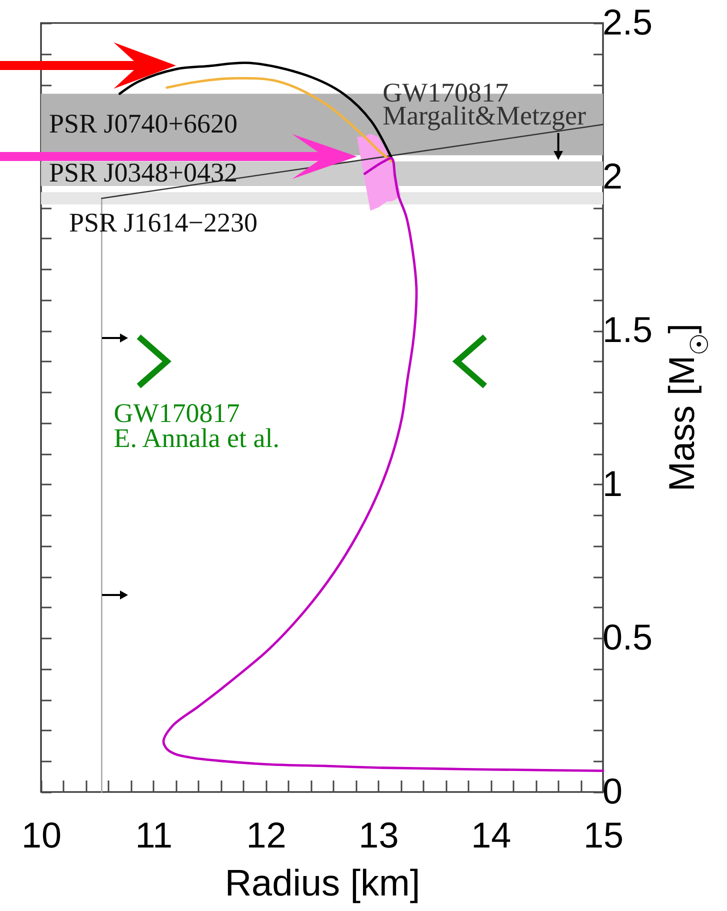  What do you see at coordinates (143, 173) in the screenshot?
I see `band-label: PSR J0348+0432` at bounding box center [143, 173].